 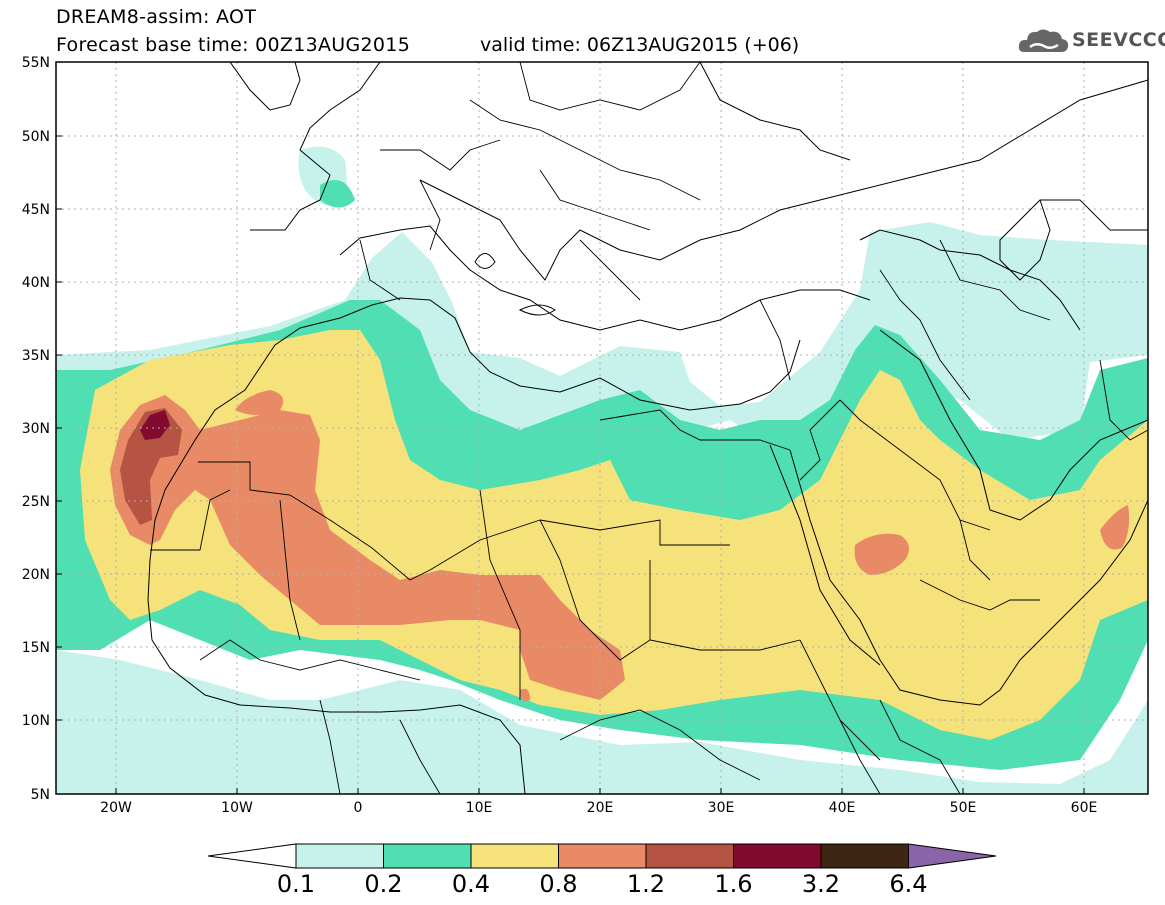 I want to click on lon-label: 20W, so click(x=116, y=808).